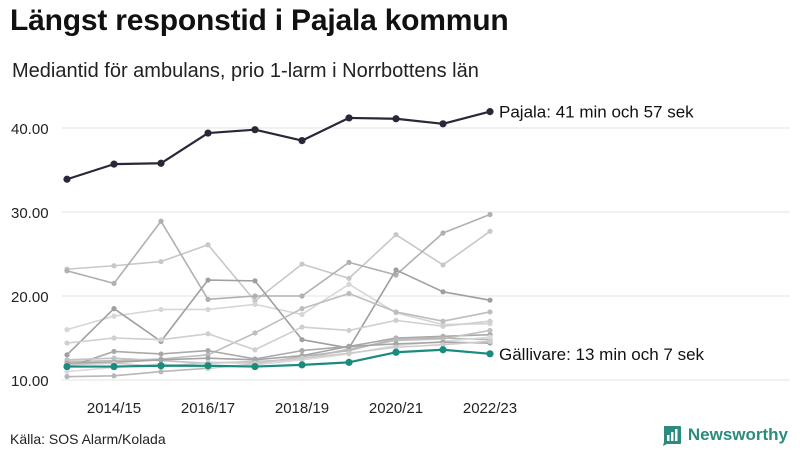  What do you see at coordinates (30, 255) in the screenshot?
I see `y-tick-labels: 10.00 20.00 30.00 40.00` at bounding box center [30, 255].